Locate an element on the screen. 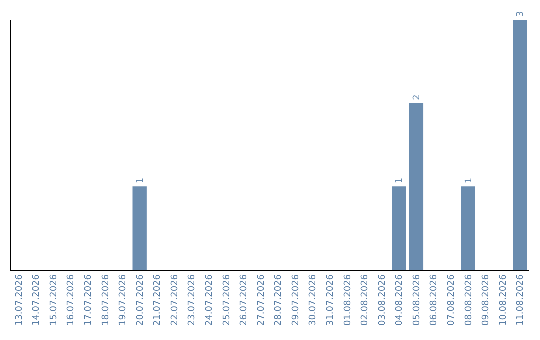 The height and width of the screenshot is (340, 540). x-tick-label: 22.07.2026 is located at coordinates (175, 300).